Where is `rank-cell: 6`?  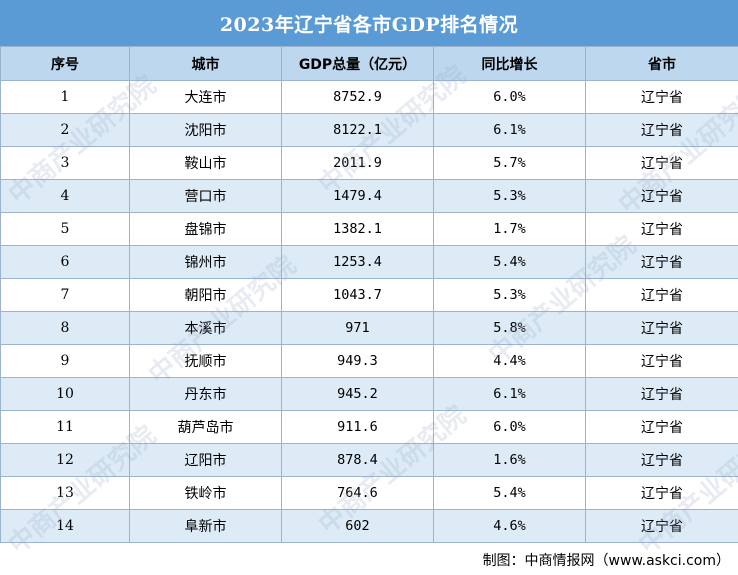 rank-cell: 6 is located at coordinates (65, 262).